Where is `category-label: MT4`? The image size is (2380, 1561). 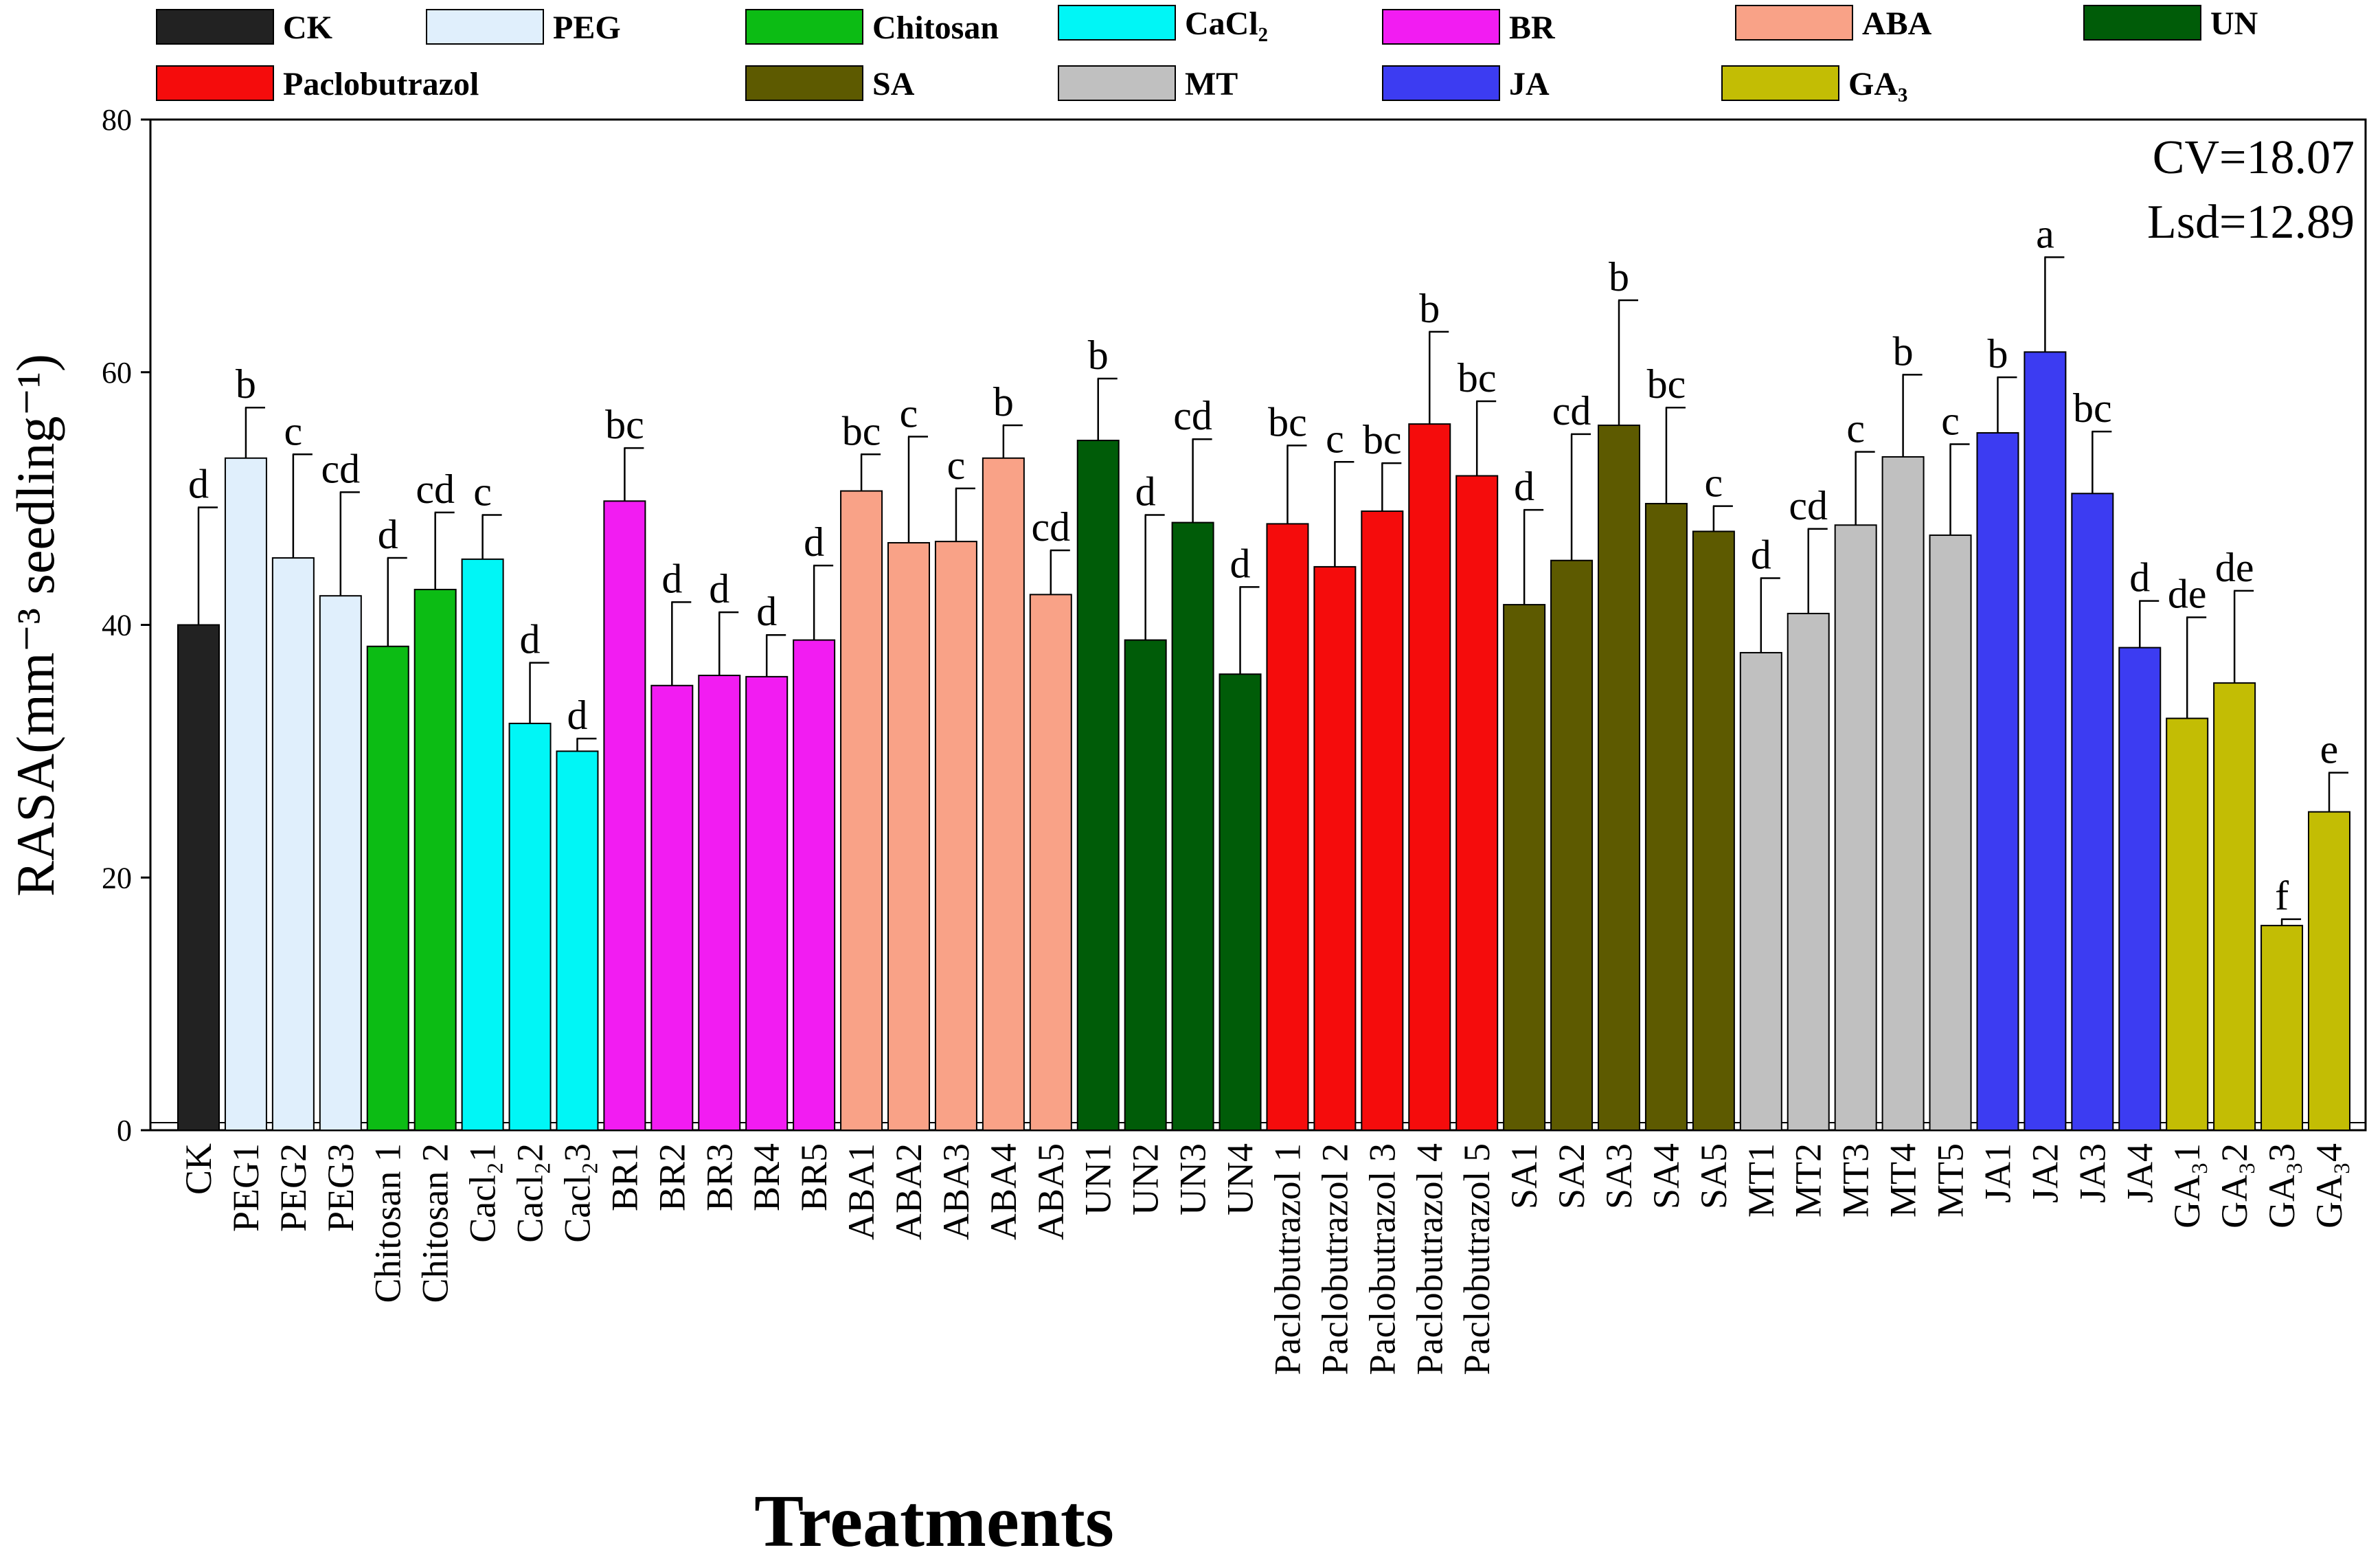
category-label: MT4 is located at coordinates (1903, 1180).